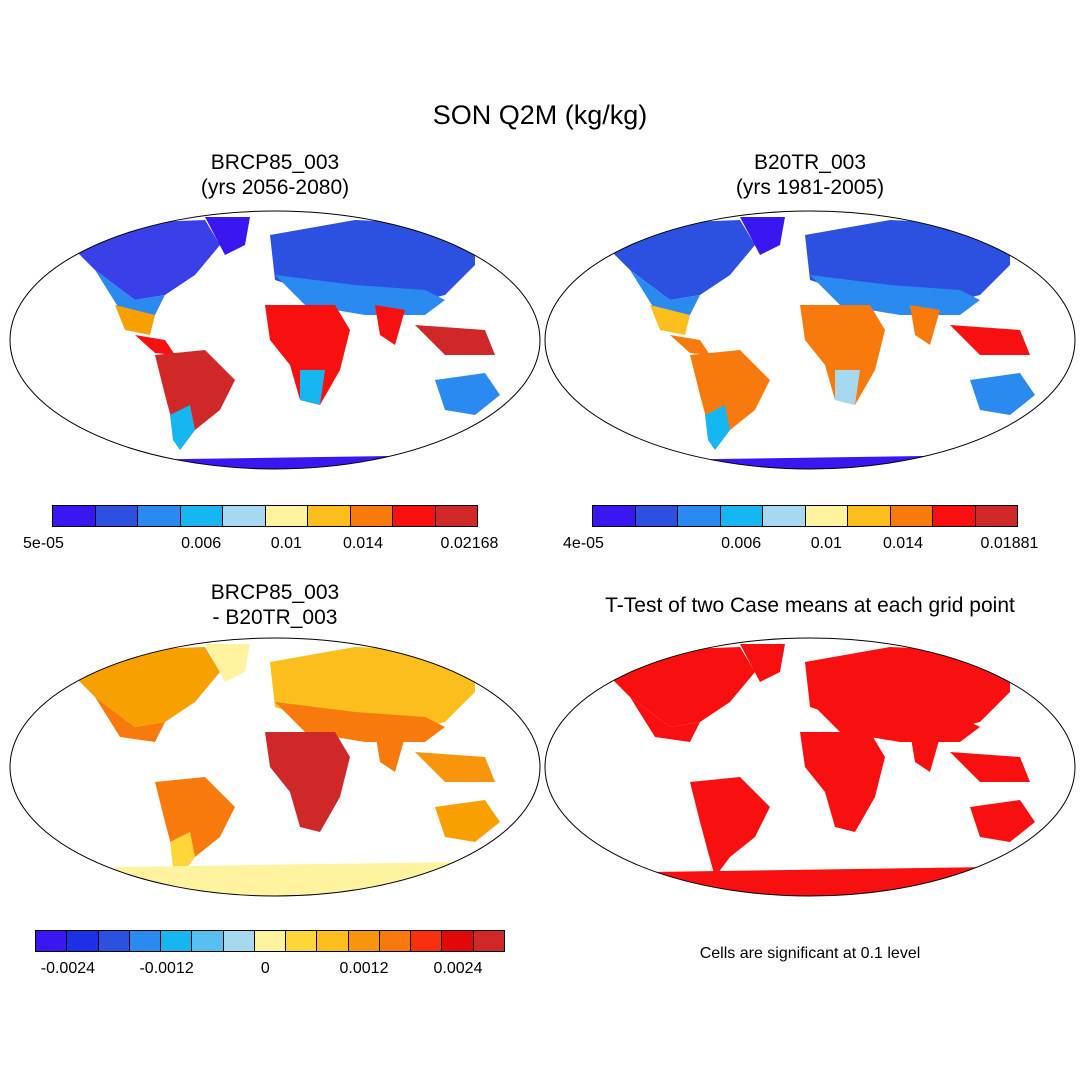  I want to click on colorbar-label: 5e-05, so click(43, 543).